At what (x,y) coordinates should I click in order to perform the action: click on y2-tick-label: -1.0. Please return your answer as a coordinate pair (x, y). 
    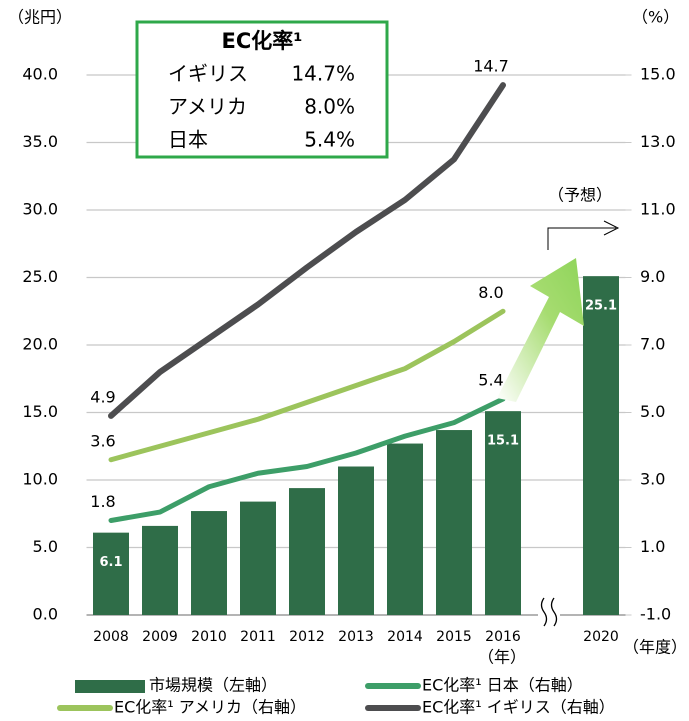
    Looking at the image, I should click on (655, 614).